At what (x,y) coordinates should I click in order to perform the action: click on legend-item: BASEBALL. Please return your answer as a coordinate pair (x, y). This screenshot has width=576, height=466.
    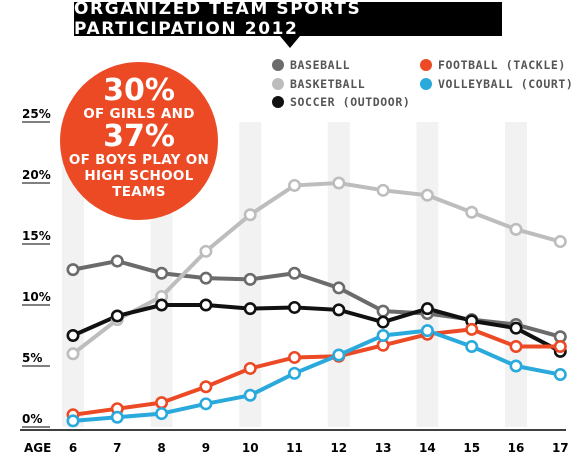
    Looking at the image, I should click on (311, 65).